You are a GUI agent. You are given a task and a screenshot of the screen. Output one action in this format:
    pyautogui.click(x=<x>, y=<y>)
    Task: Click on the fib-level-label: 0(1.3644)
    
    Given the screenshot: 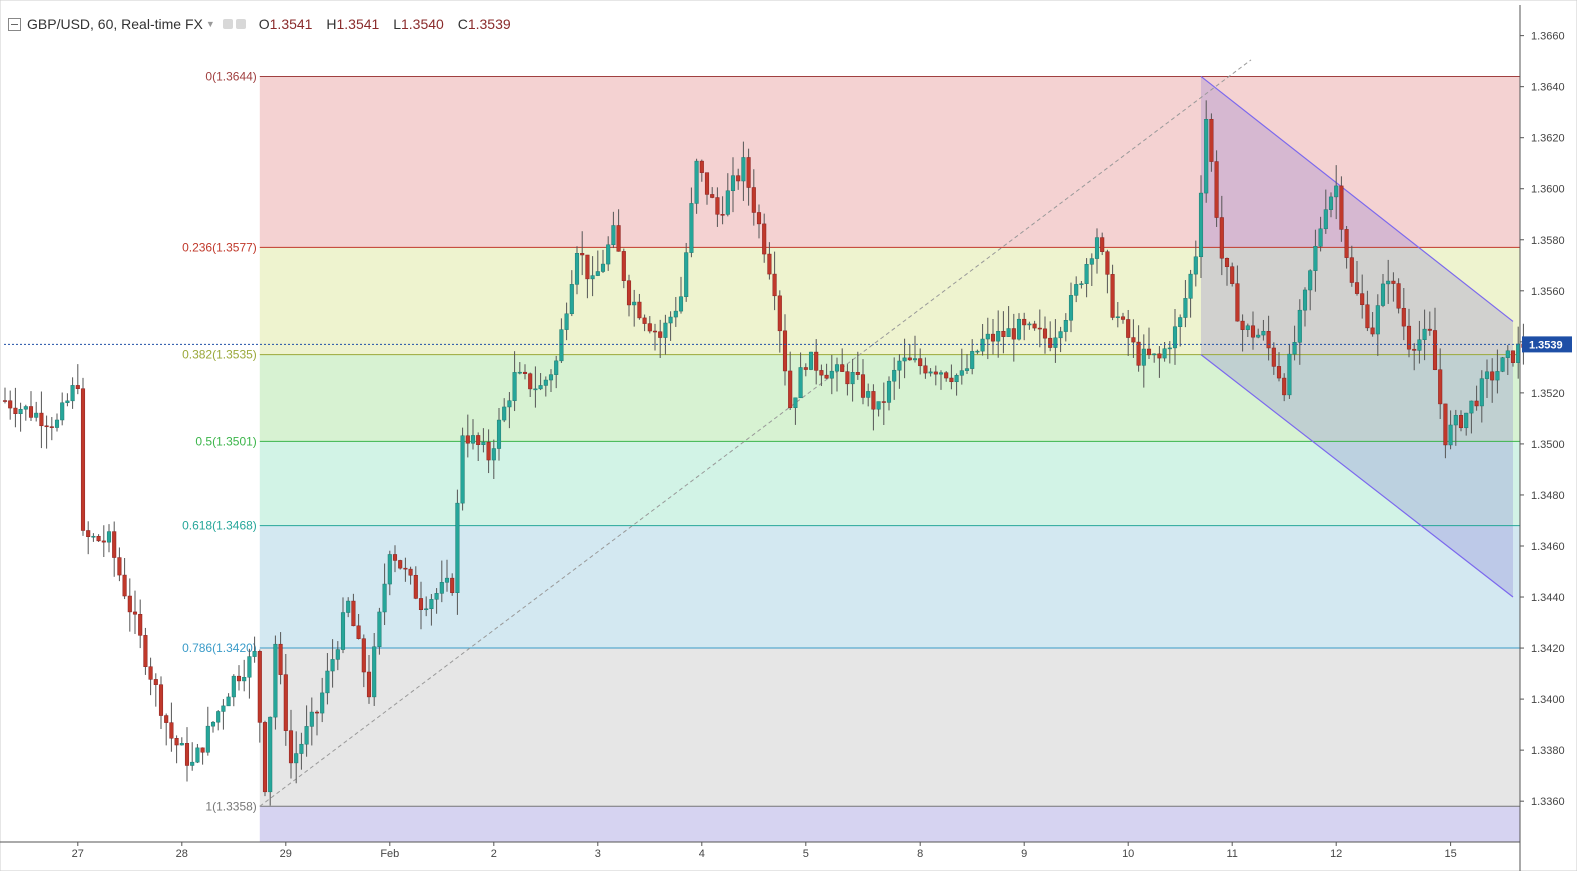 What is the action you would take?
    pyautogui.click(x=230, y=76)
    